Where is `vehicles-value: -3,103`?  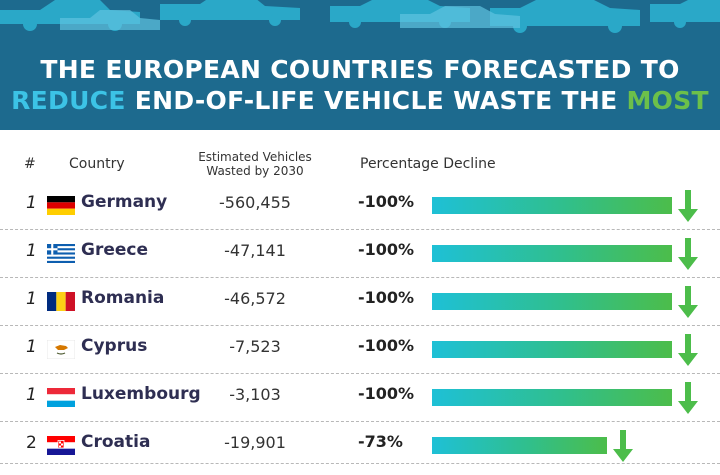
vehicles-value: -3,103 is located at coordinates (255, 394).